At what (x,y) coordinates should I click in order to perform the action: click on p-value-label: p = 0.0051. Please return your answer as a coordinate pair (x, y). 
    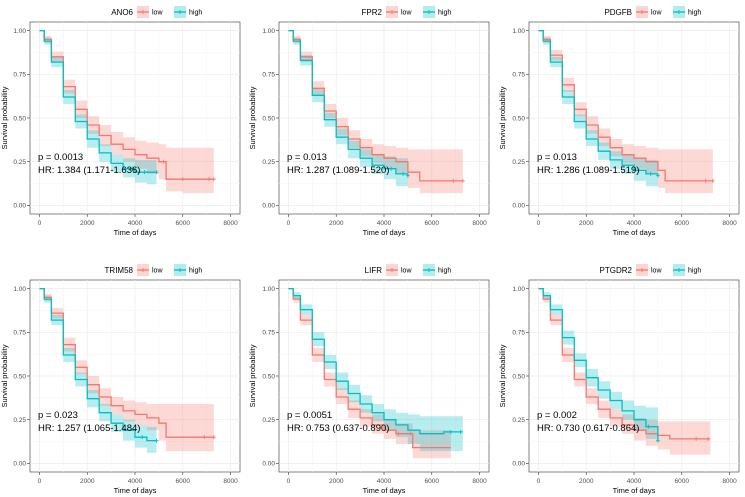
    Looking at the image, I should click on (309, 415).